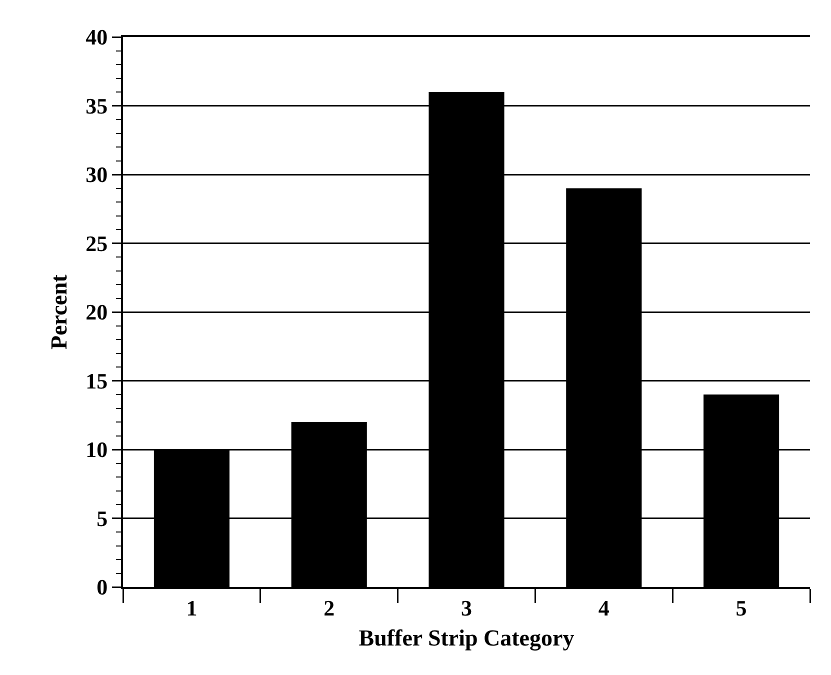  I want to click on x-tick-label: 3, so click(466, 607).